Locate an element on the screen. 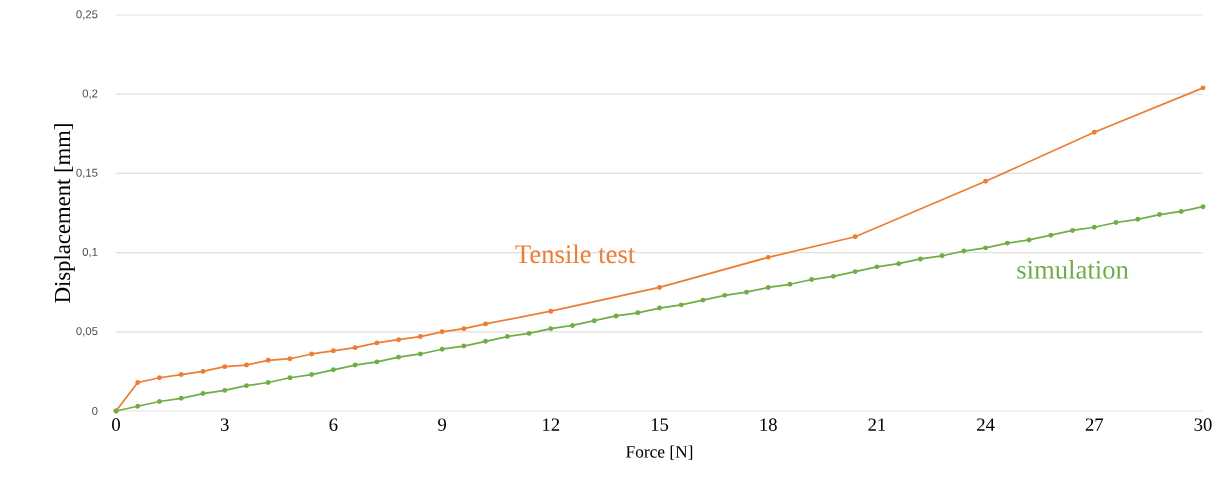 This screenshot has width=1222, height=483. y-tick-label: 0,2 is located at coordinates (90, 94).